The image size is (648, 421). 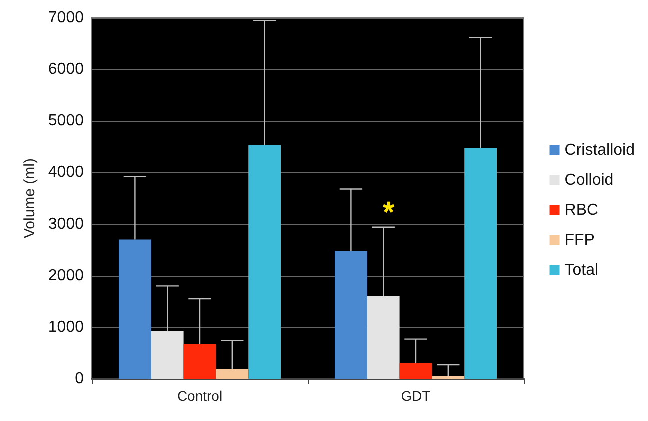 What do you see at coordinates (581, 210) in the screenshot?
I see `legend-label: RBC` at bounding box center [581, 210].